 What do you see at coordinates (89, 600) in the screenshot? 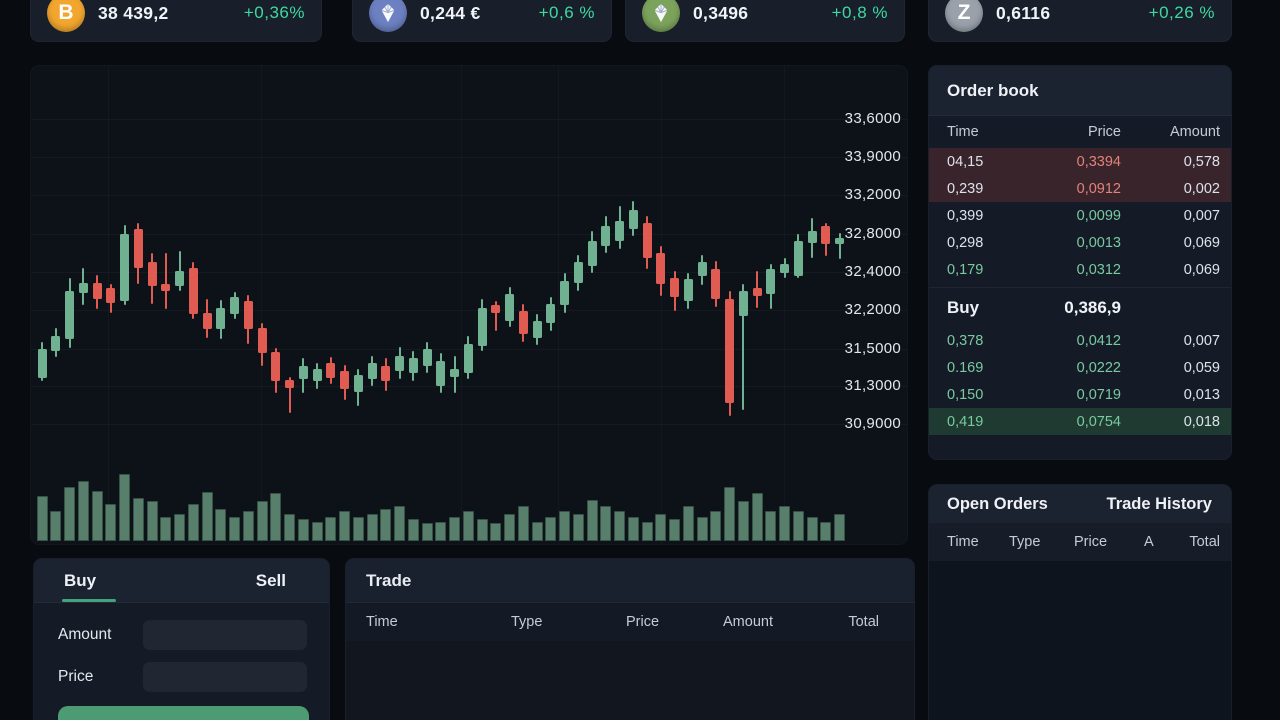
I see `active-tab-underline` at bounding box center [89, 600].